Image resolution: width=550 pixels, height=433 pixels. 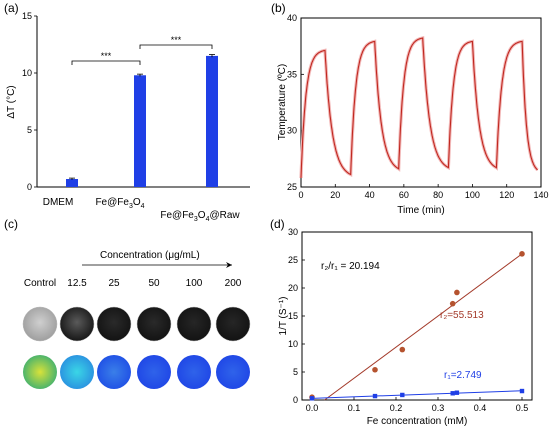 What do you see at coordinates (292, 74) in the screenshot?
I see `ytick-label-b: 35` at bounding box center [292, 74].